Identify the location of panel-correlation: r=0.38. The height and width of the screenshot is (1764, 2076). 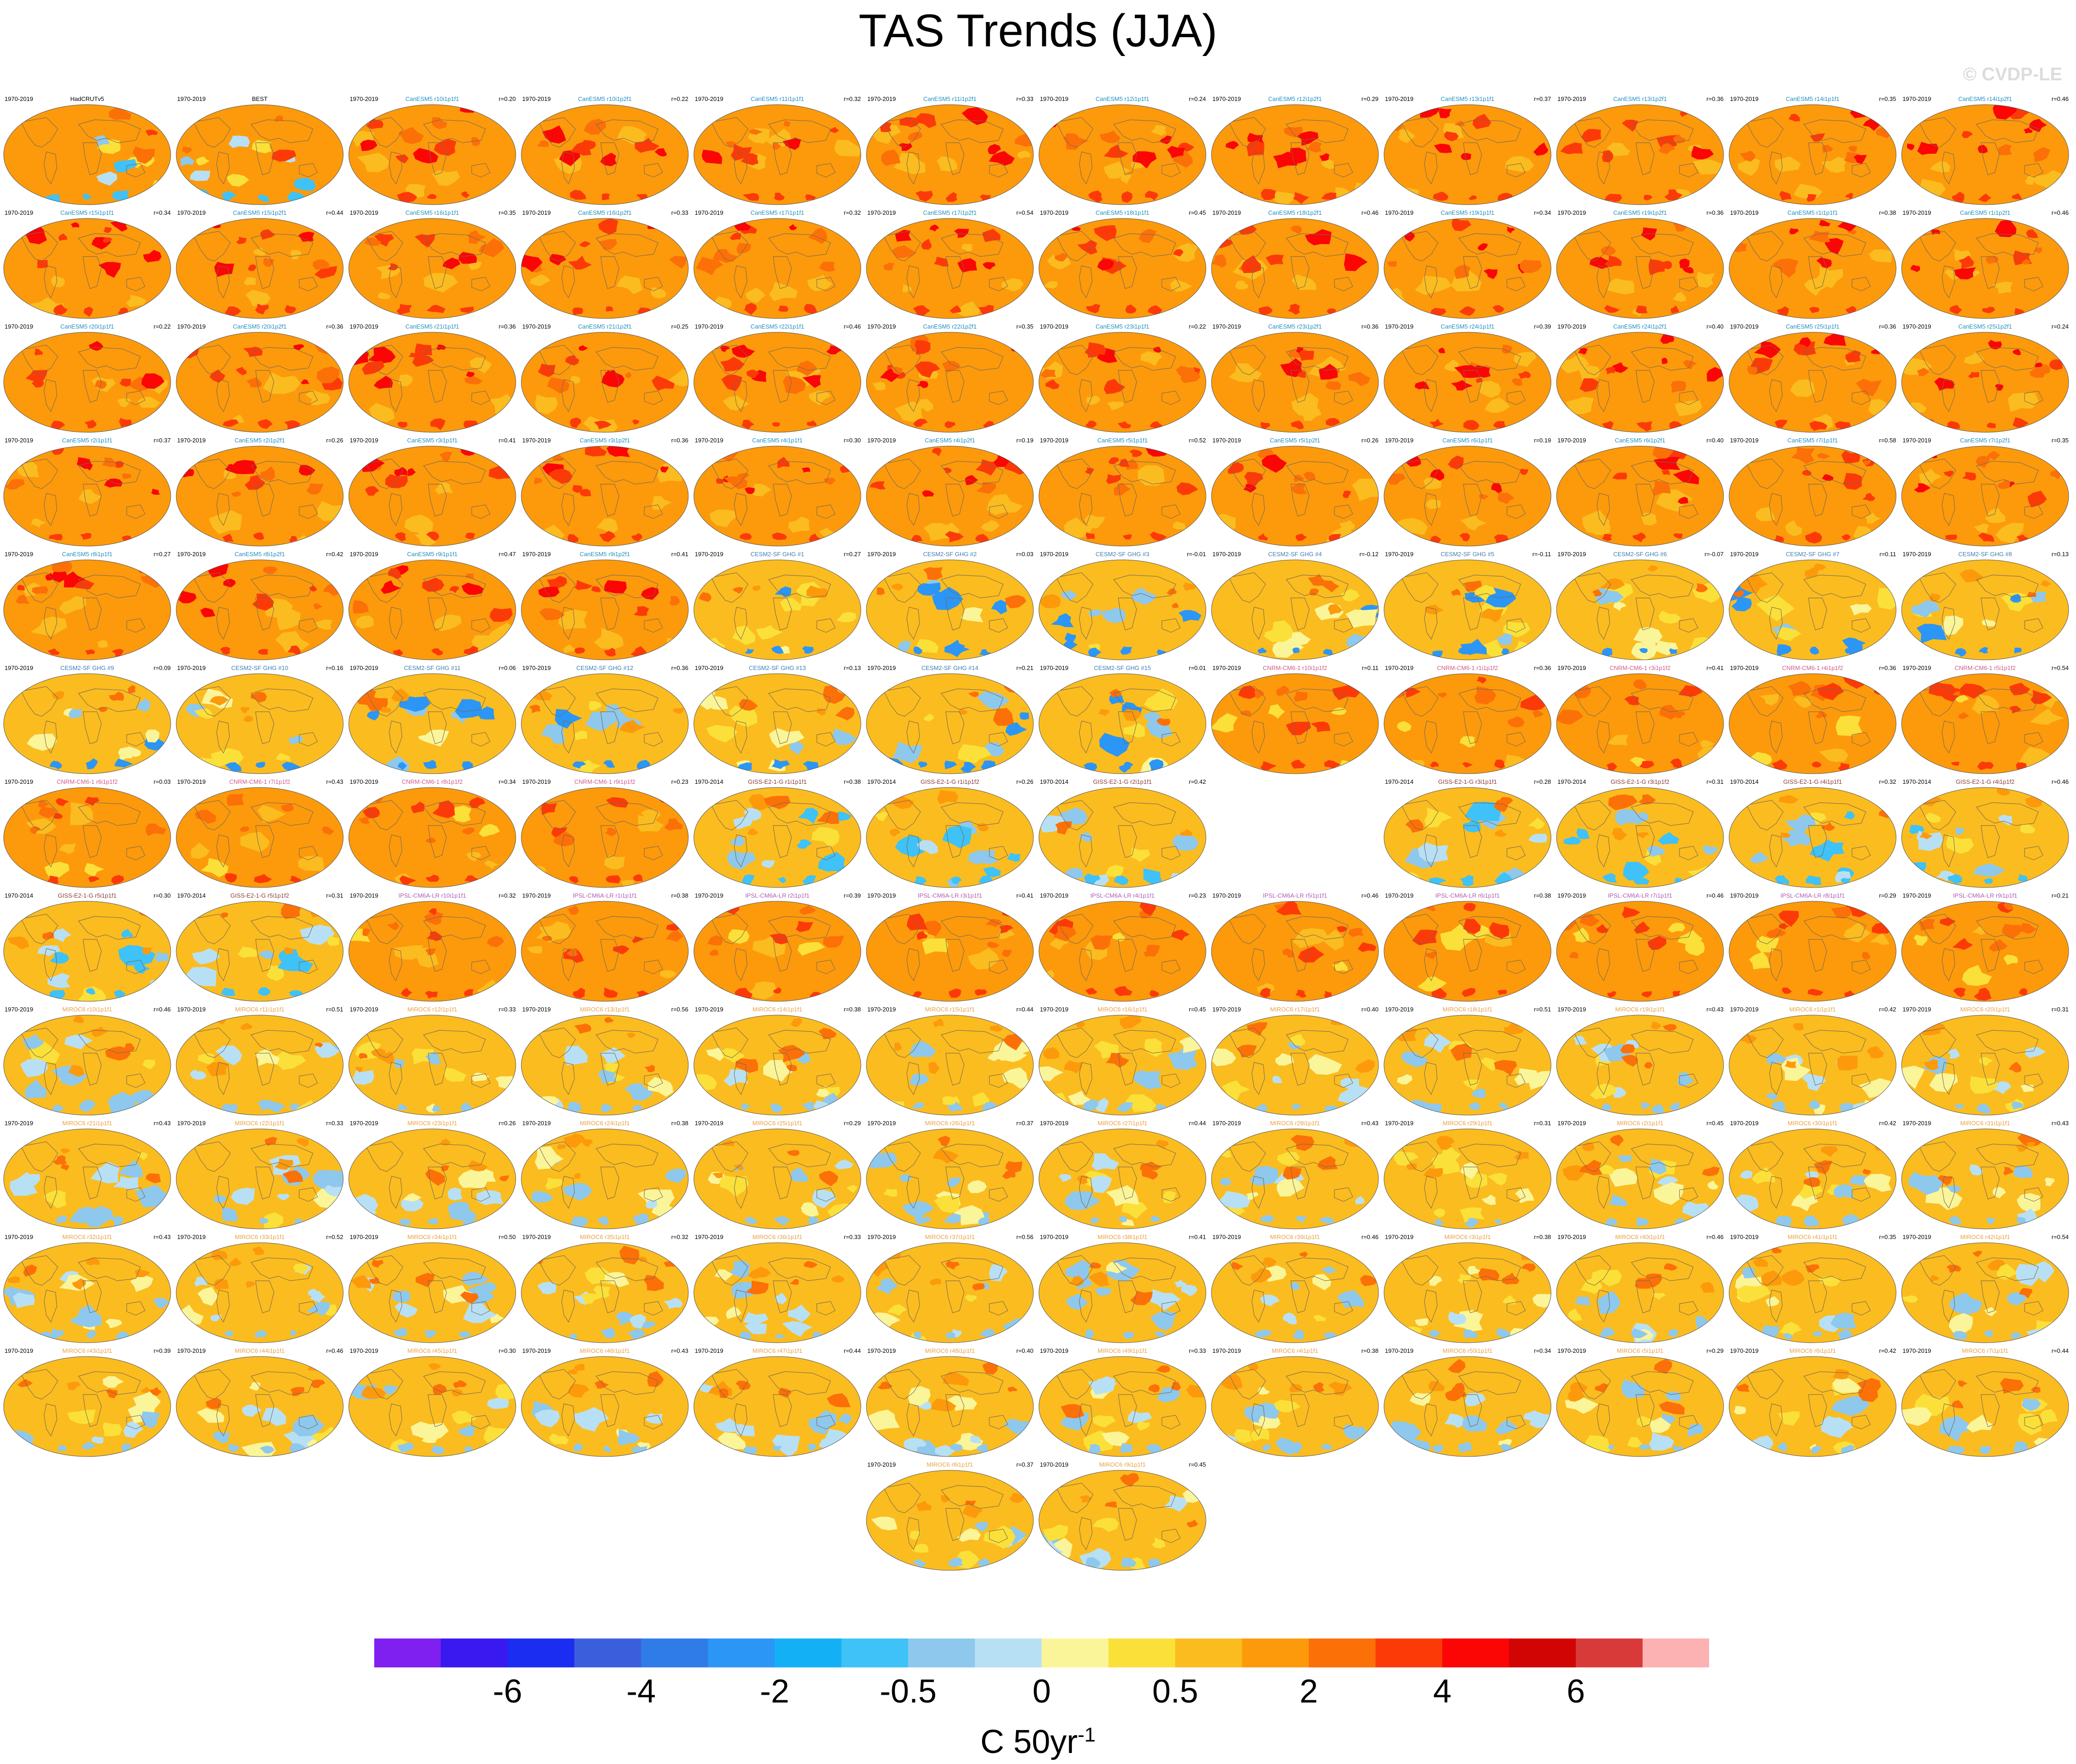
(1542, 1237).